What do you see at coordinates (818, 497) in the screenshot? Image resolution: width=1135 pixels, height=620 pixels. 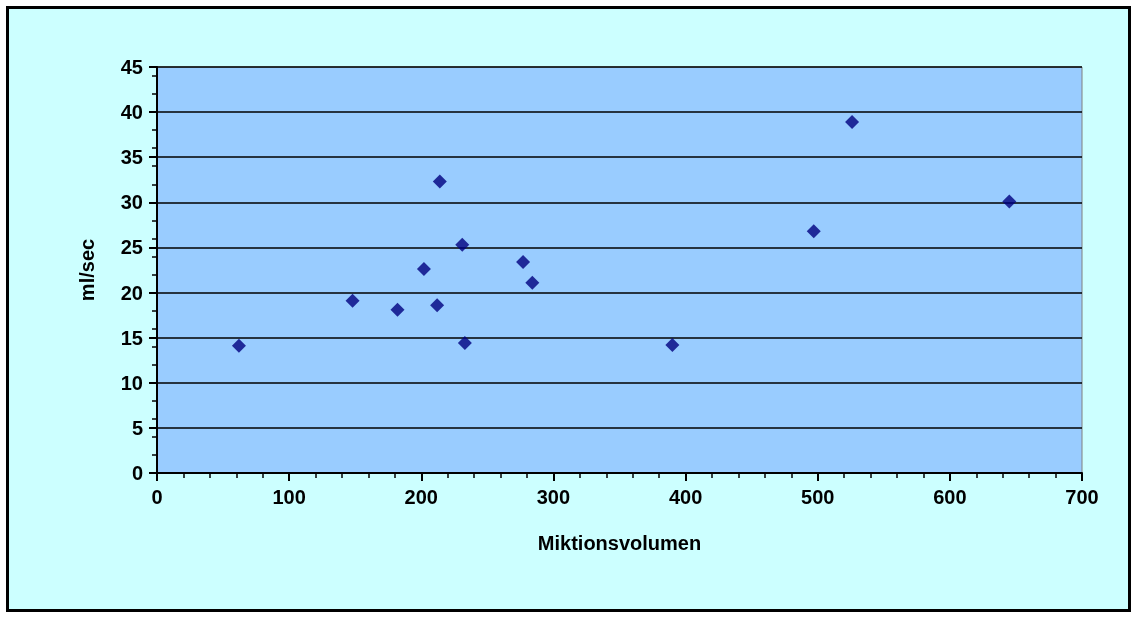 I see `x-tick-label: 500` at bounding box center [818, 497].